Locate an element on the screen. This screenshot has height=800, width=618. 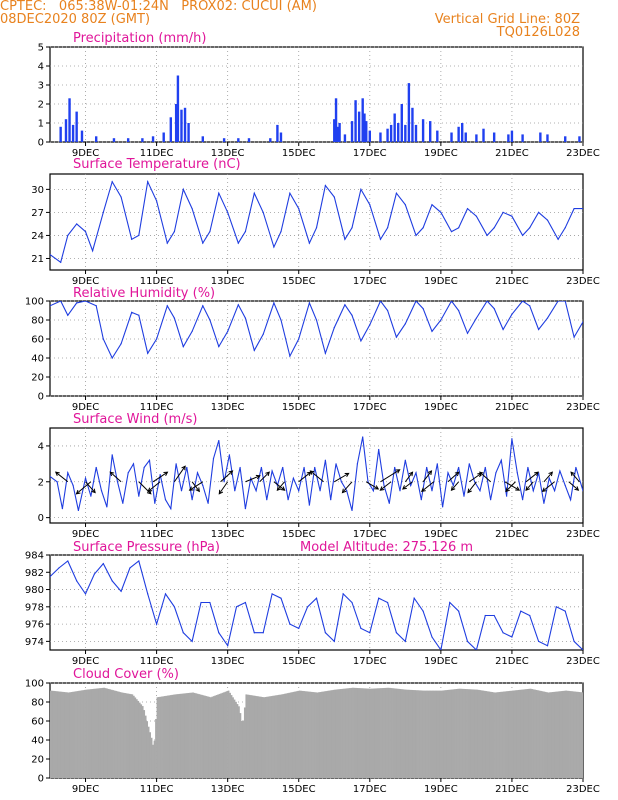
precip-xtick-label: 13DEC is located at coordinates (228, 153).